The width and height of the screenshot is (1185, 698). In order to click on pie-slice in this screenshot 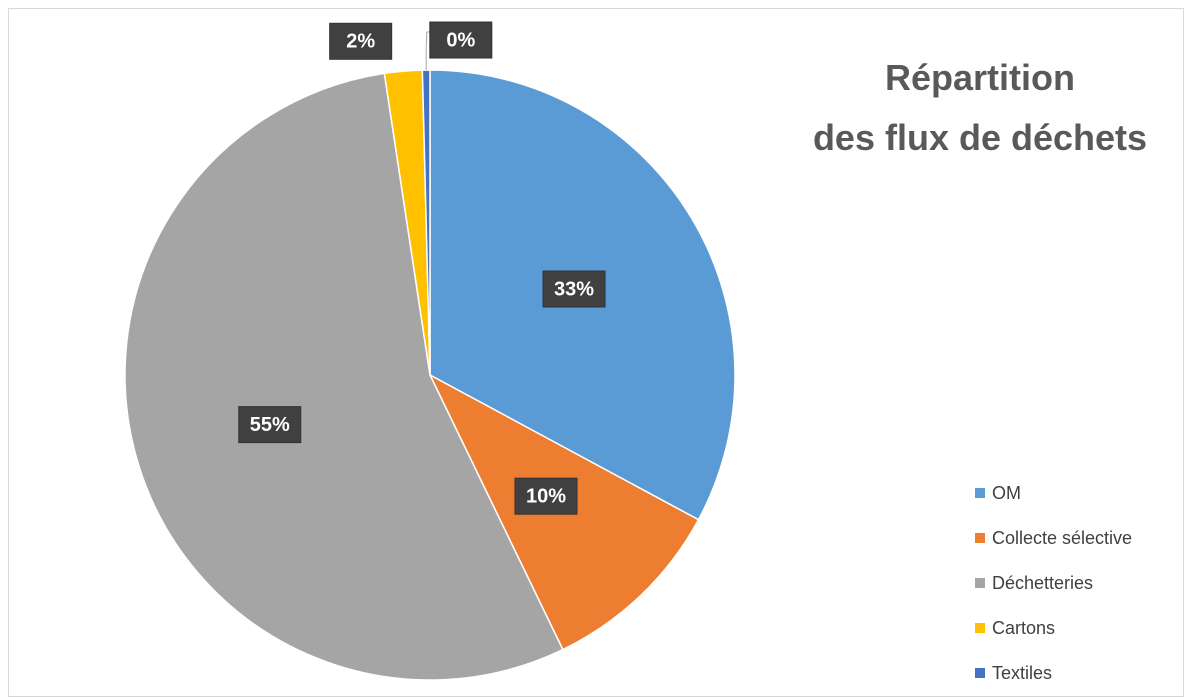, I will do `click(426, 222)`.